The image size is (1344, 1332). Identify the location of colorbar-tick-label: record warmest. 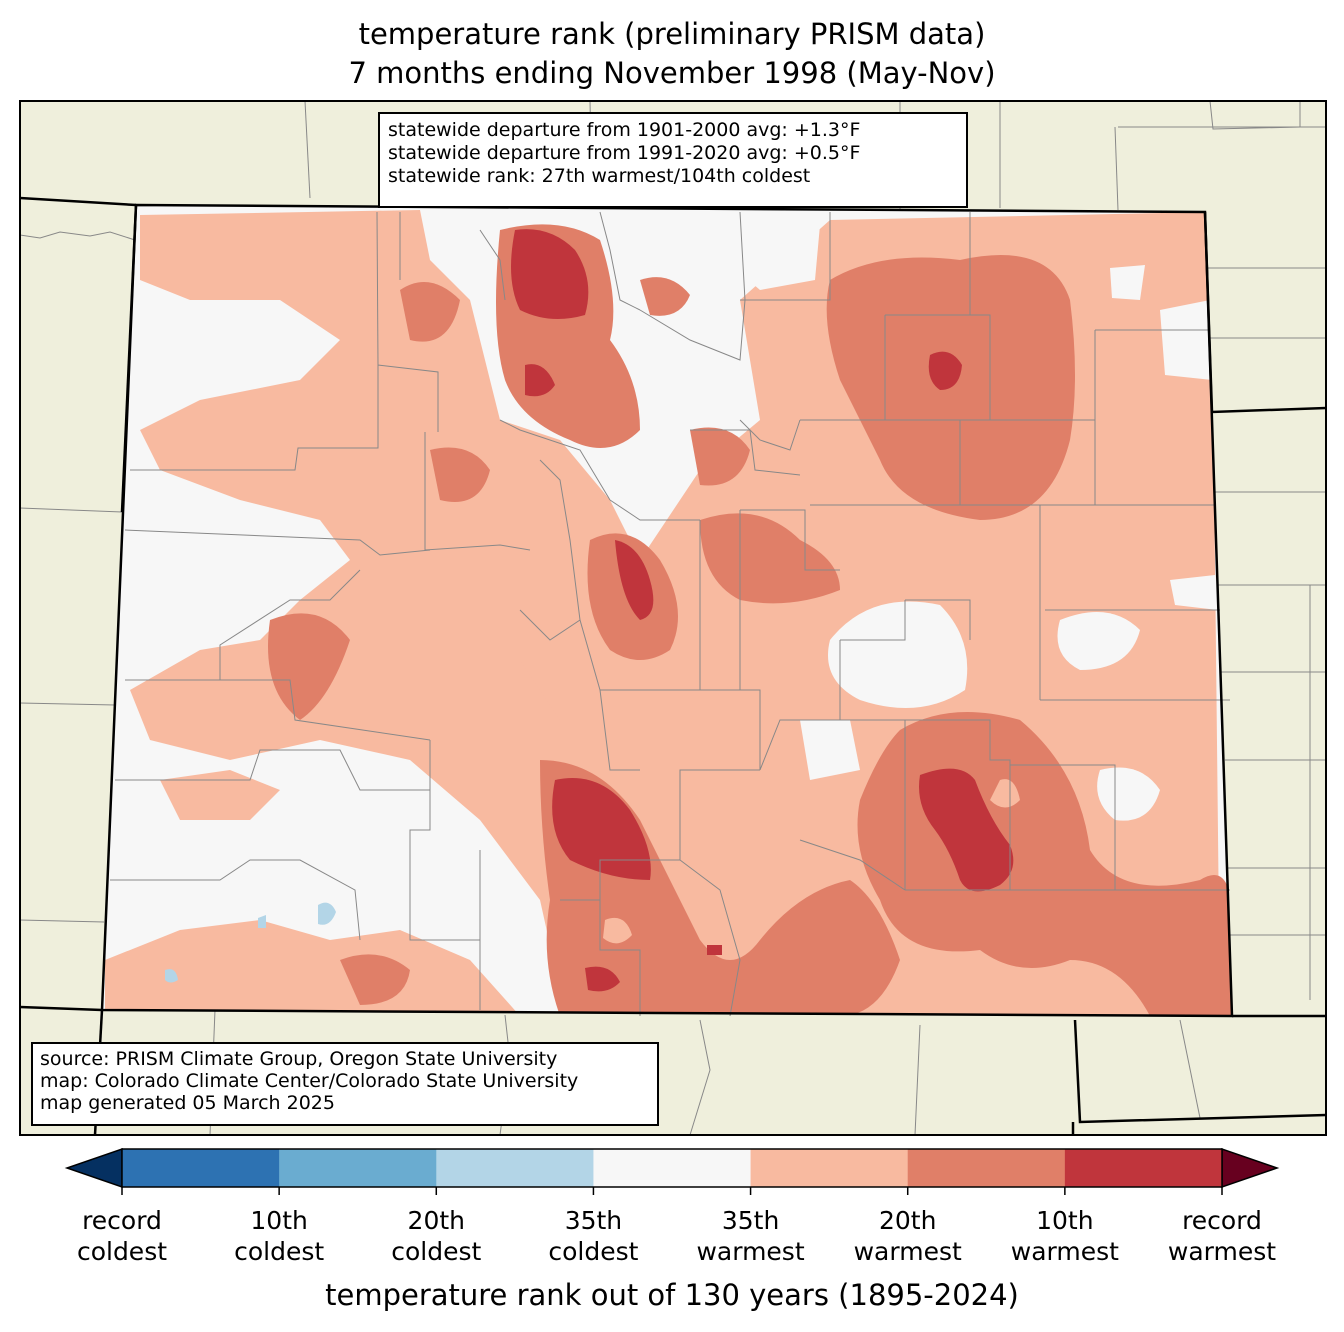
(1222, 1236).